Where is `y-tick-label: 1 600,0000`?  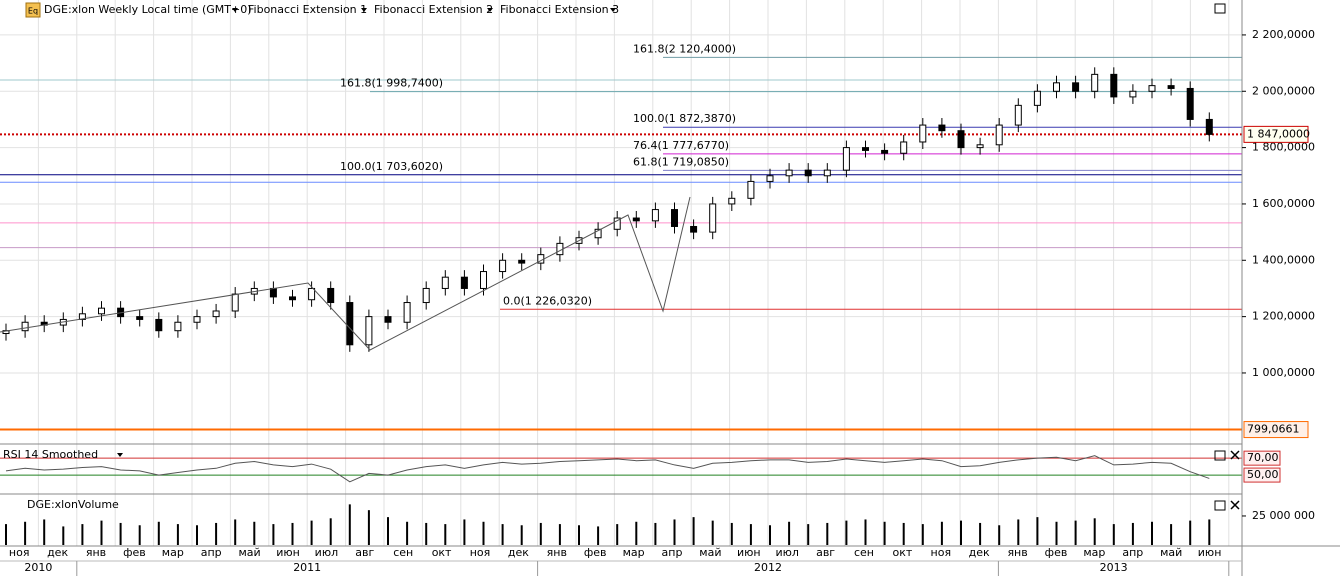 y-tick-label: 1 600,0000 is located at coordinates (1283, 203).